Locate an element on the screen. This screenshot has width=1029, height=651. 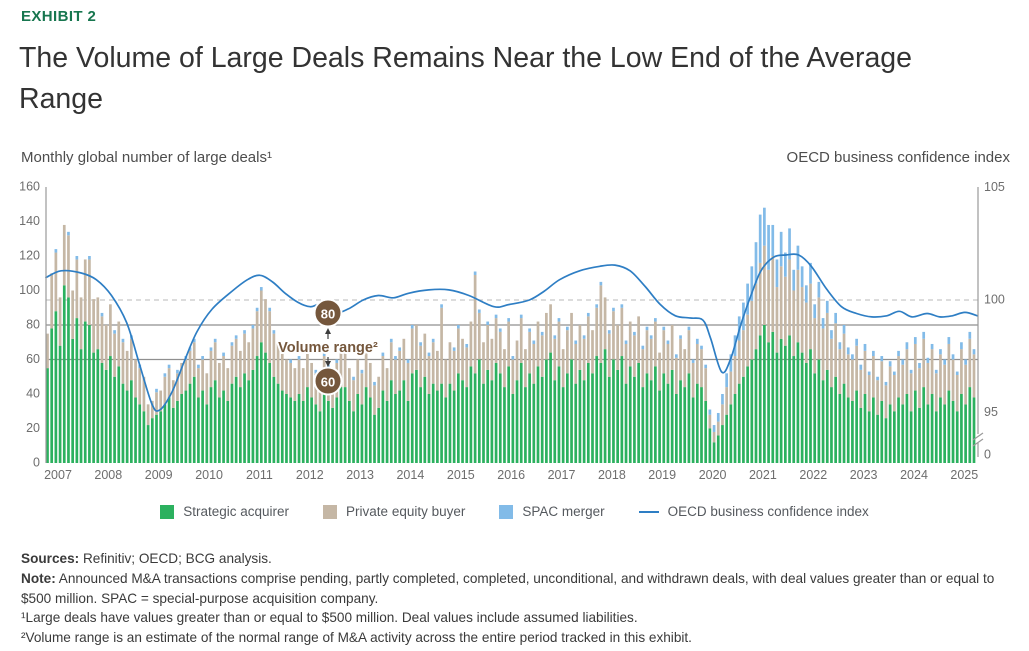
right-tick-0: 0 is located at coordinates (987, 454).